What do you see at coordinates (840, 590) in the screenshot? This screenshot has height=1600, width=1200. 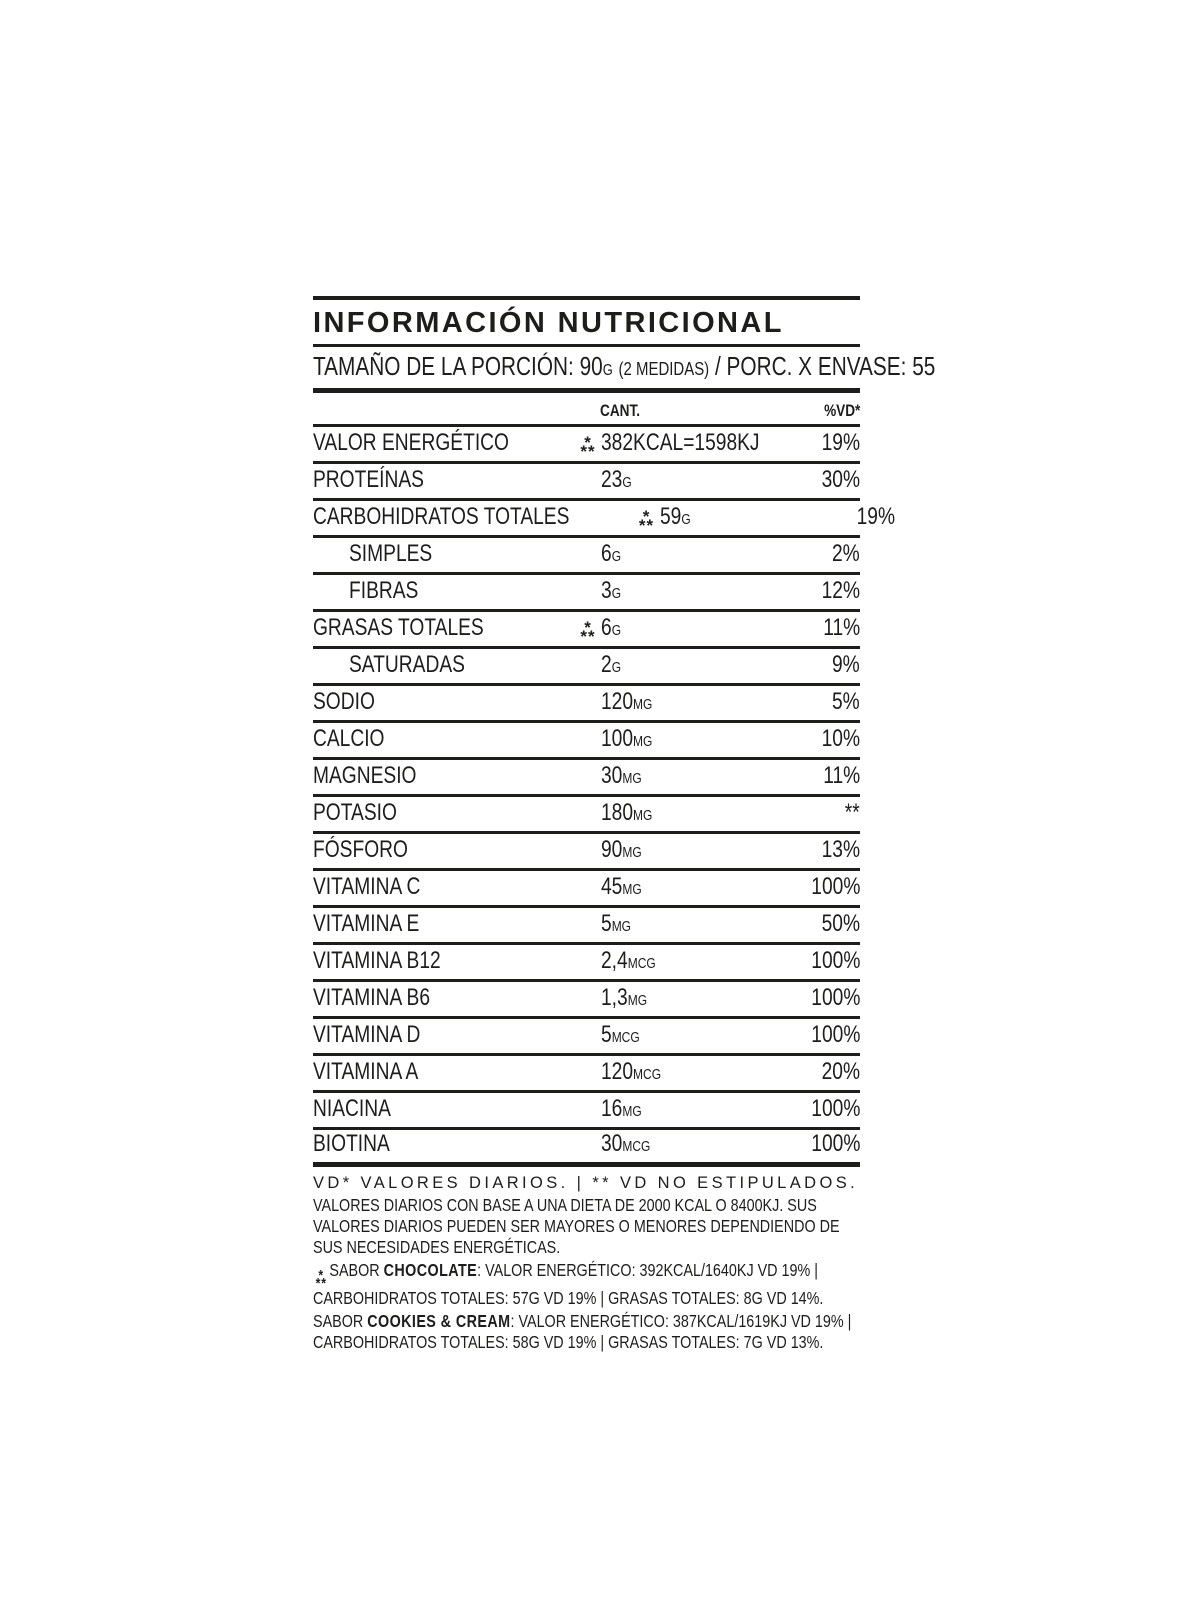 I see `row-dv: 12%` at bounding box center [840, 590].